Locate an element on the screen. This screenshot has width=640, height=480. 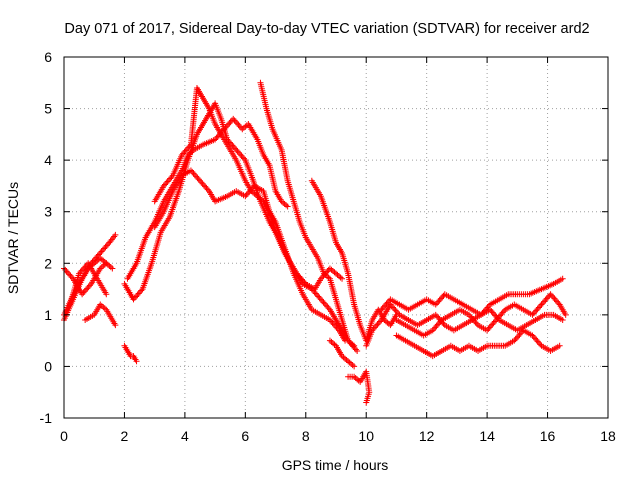
series-sat-i is located at coordinates (250, 255).